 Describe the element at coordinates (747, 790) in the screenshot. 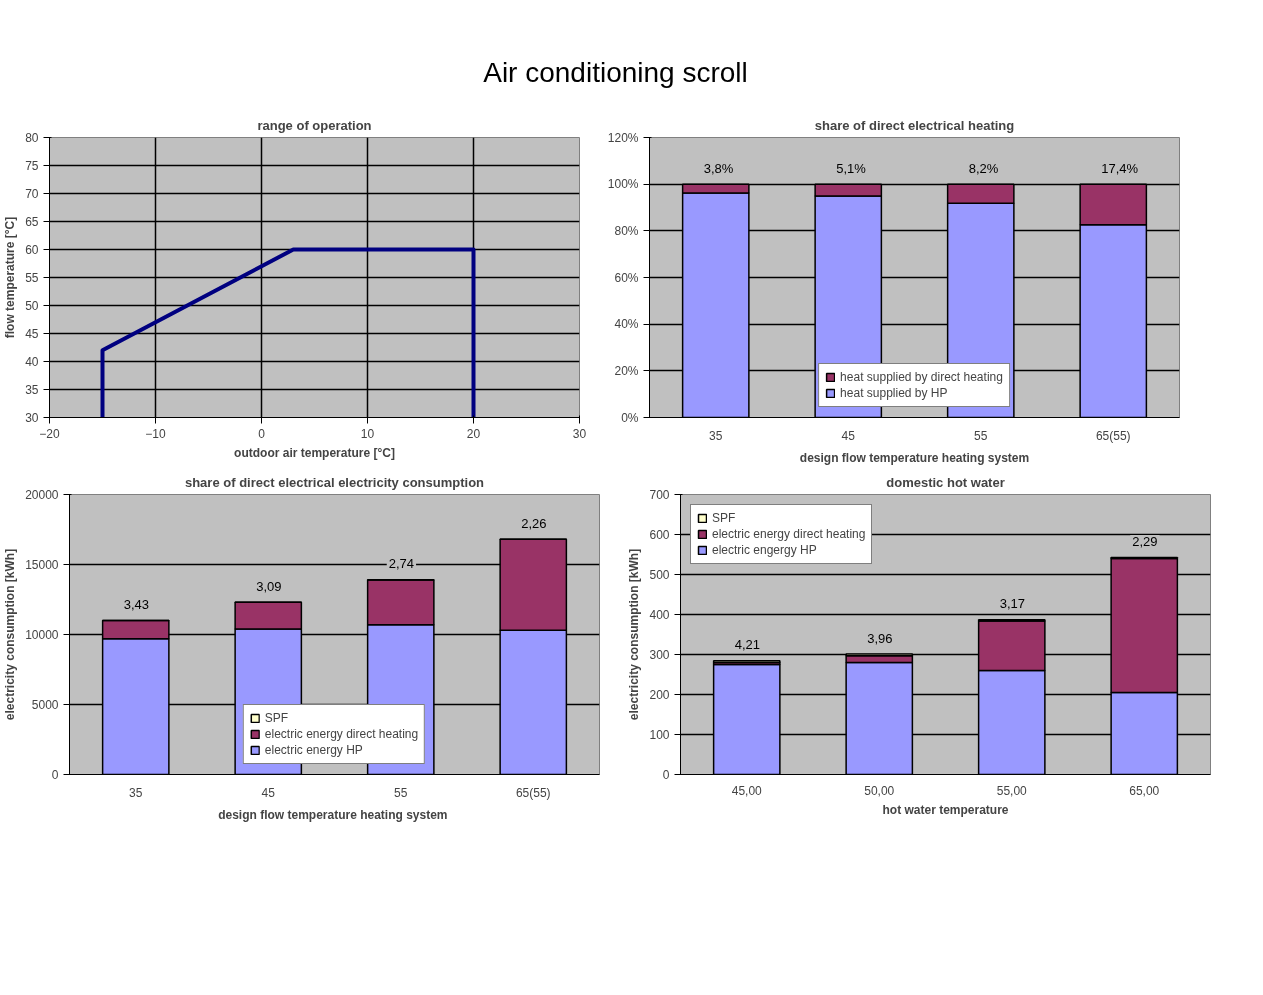

I see `x-tick-label: 45,00` at that location.